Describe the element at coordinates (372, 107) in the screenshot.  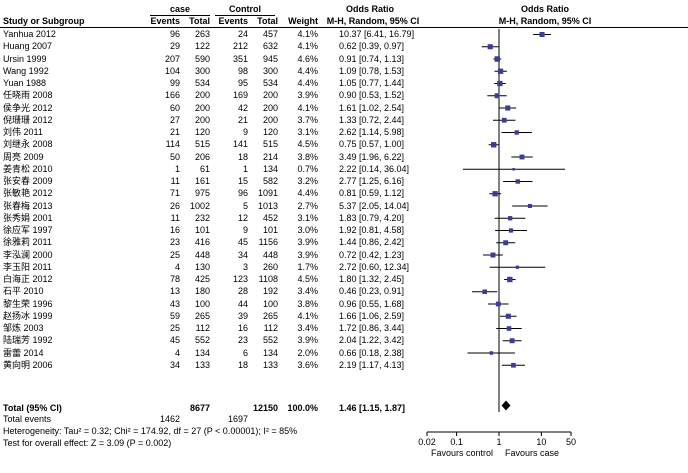
I see `or-ci-value: 1.61 [1.02, 2.54]` at that location.